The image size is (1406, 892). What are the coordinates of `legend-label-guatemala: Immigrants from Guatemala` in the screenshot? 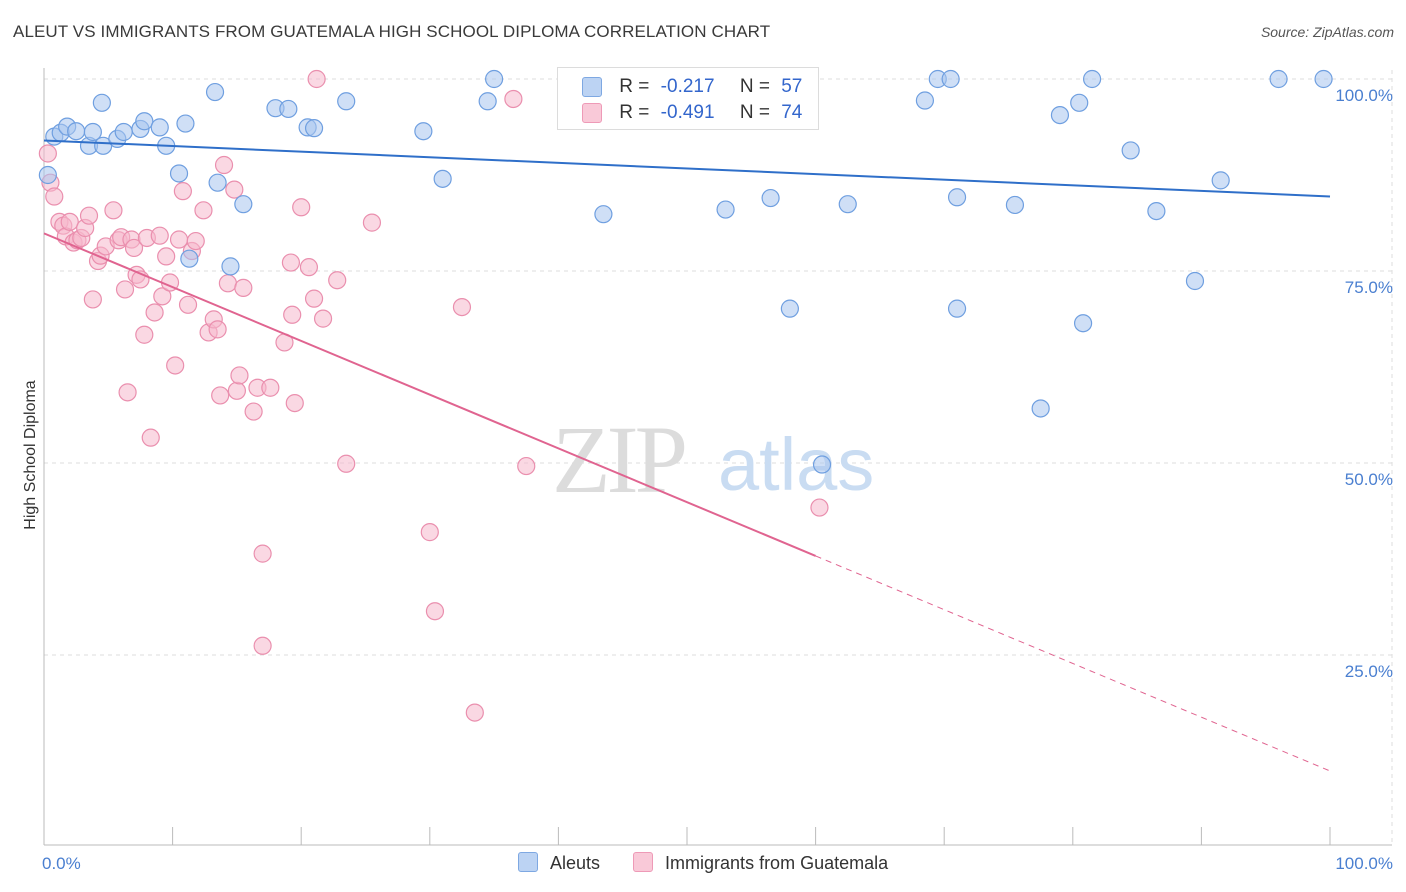 It's located at (777, 863).